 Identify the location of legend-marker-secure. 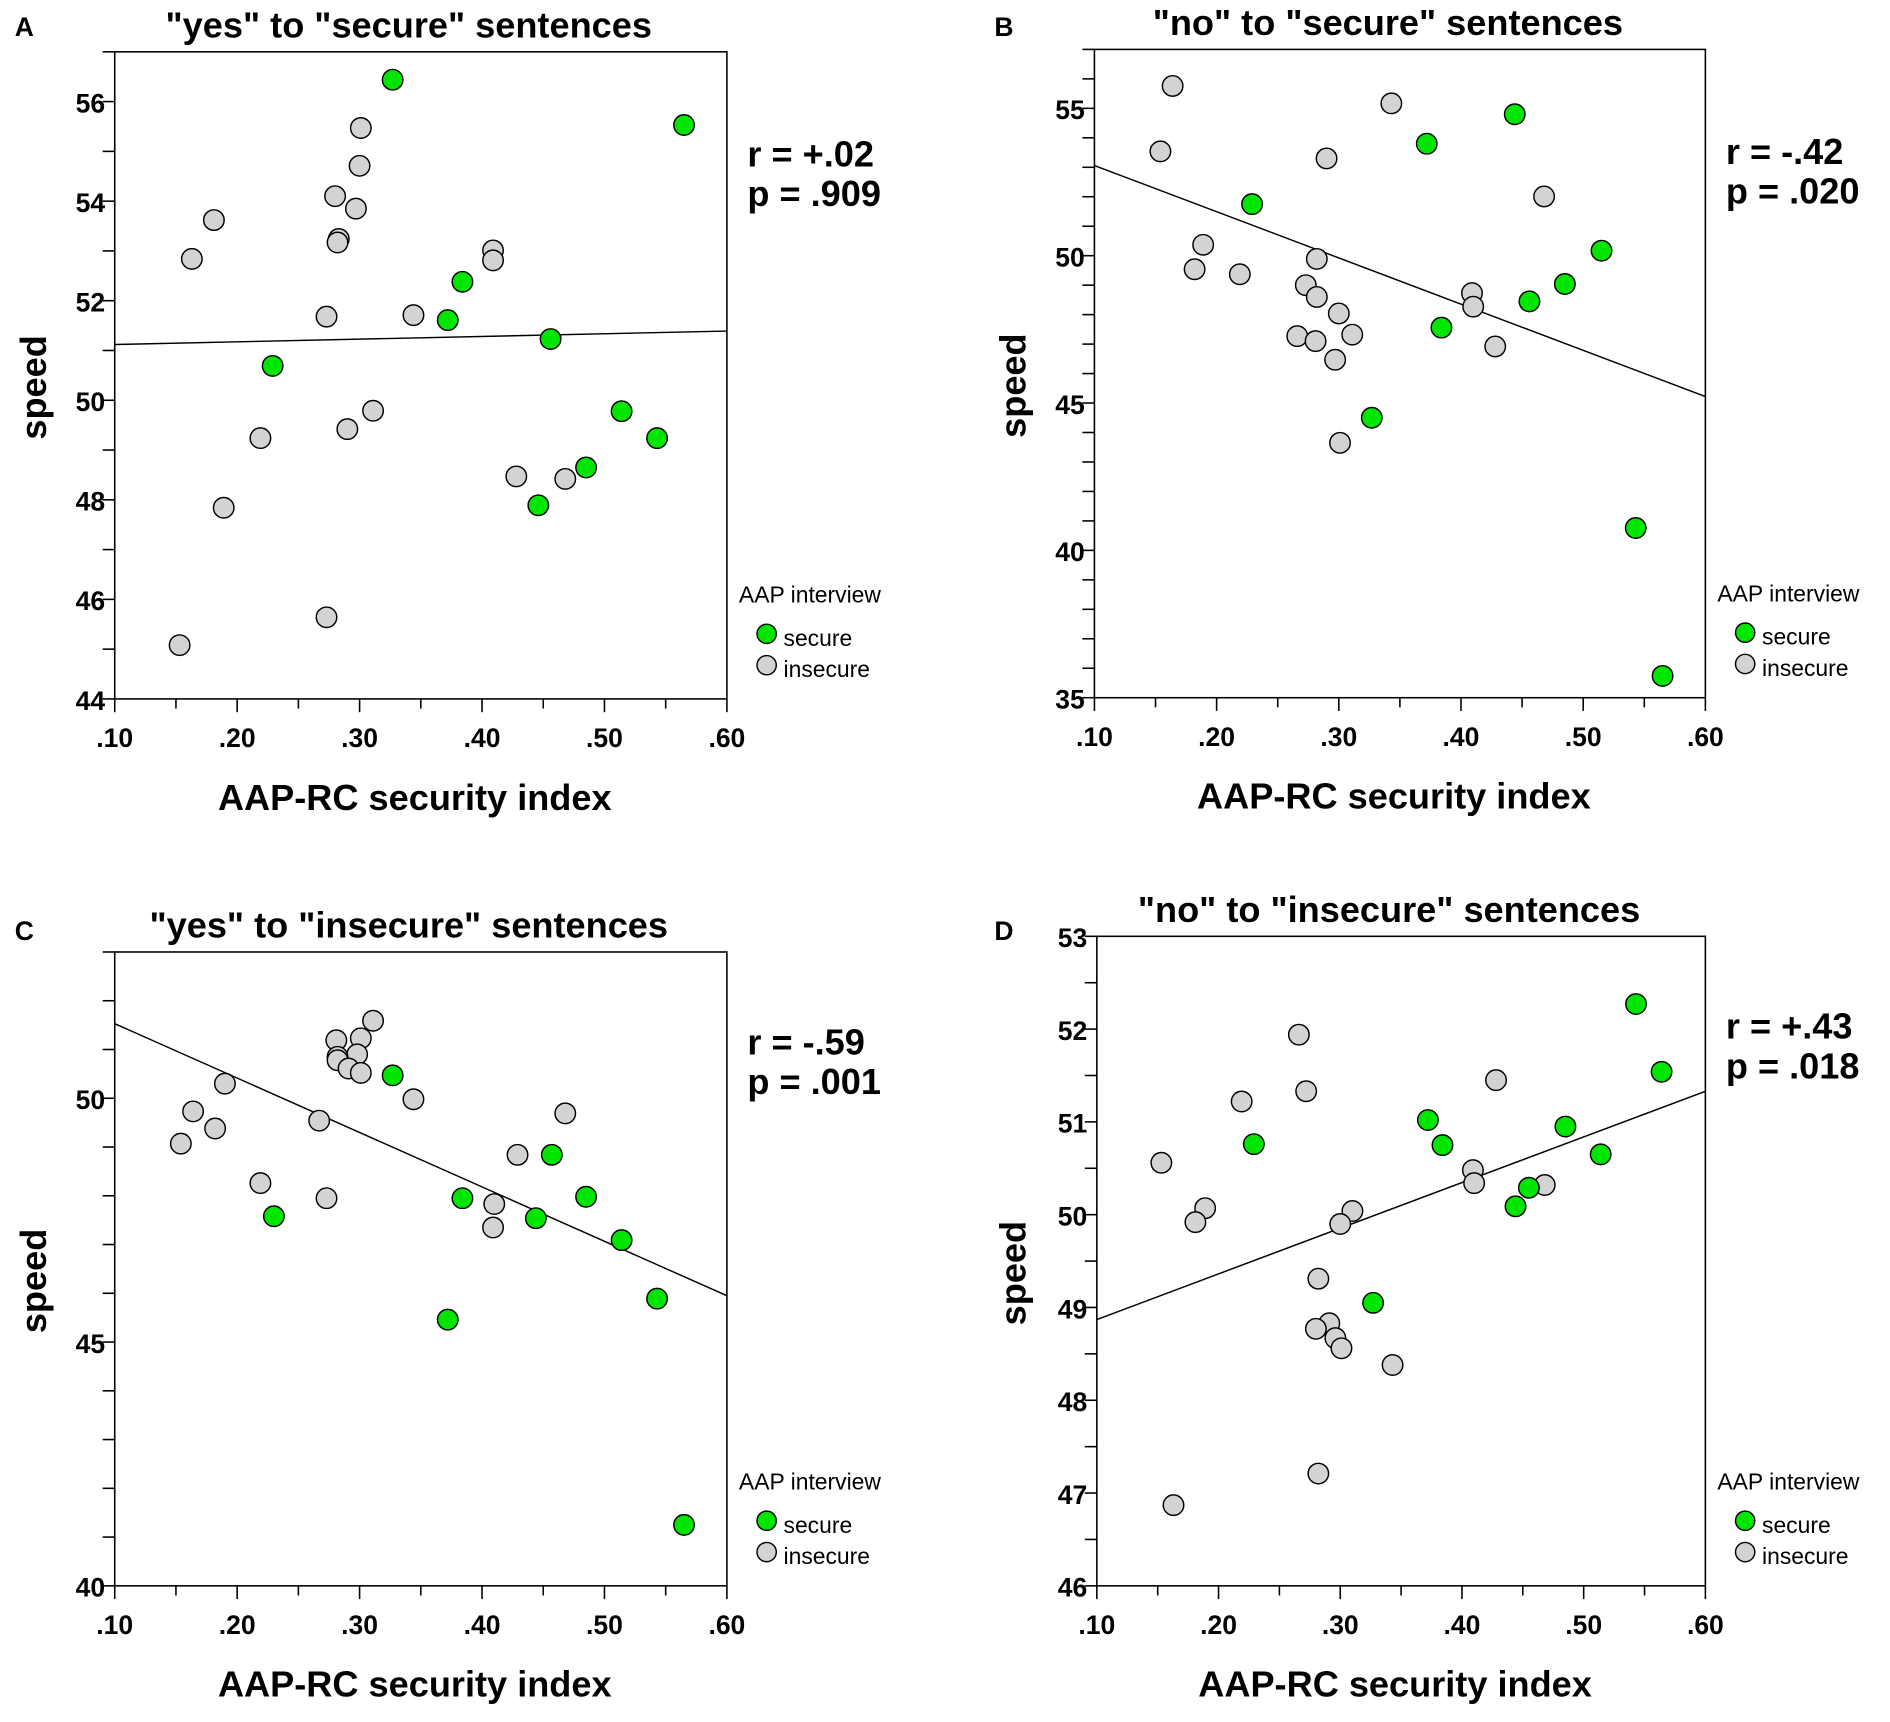
(767, 1521).